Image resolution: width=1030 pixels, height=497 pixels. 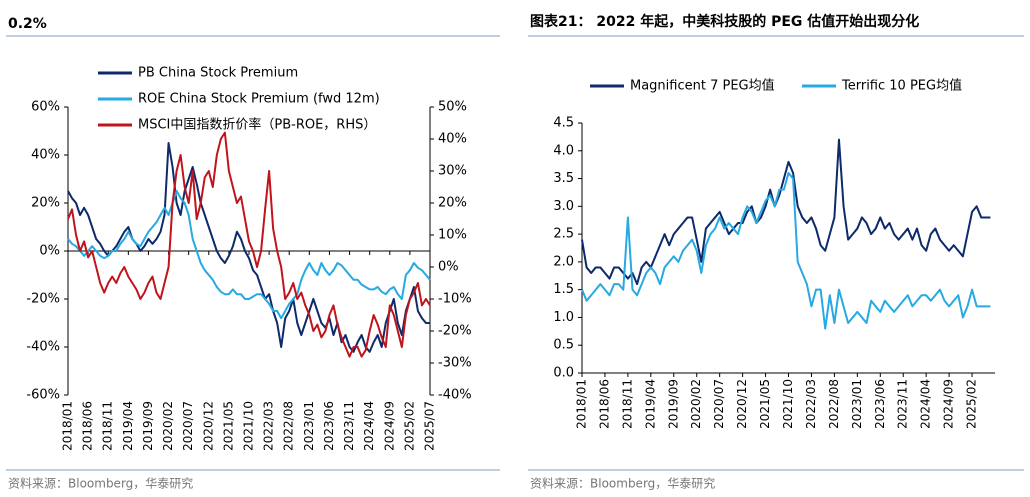 What do you see at coordinates (45, 203) in the screenshot?
I see `y-tick-label: 20%` at bounding box center [45, 203].